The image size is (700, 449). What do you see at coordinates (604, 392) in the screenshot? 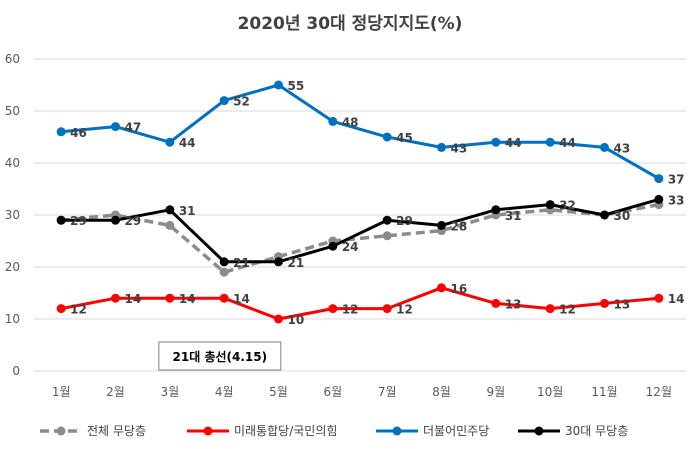
I see `x-tick-label: 11월` at bounding box center [604, 392].